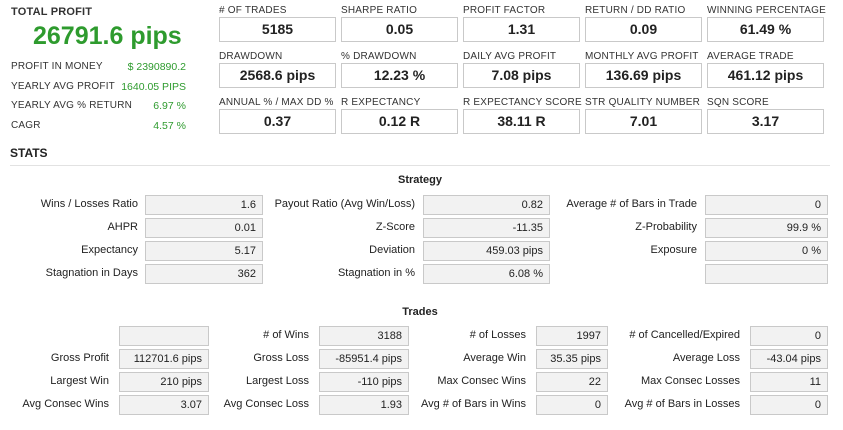  Describe the element at coordinates (486, 205) in the screenshot. I see `strategy-value-box: 0.82` at that location.